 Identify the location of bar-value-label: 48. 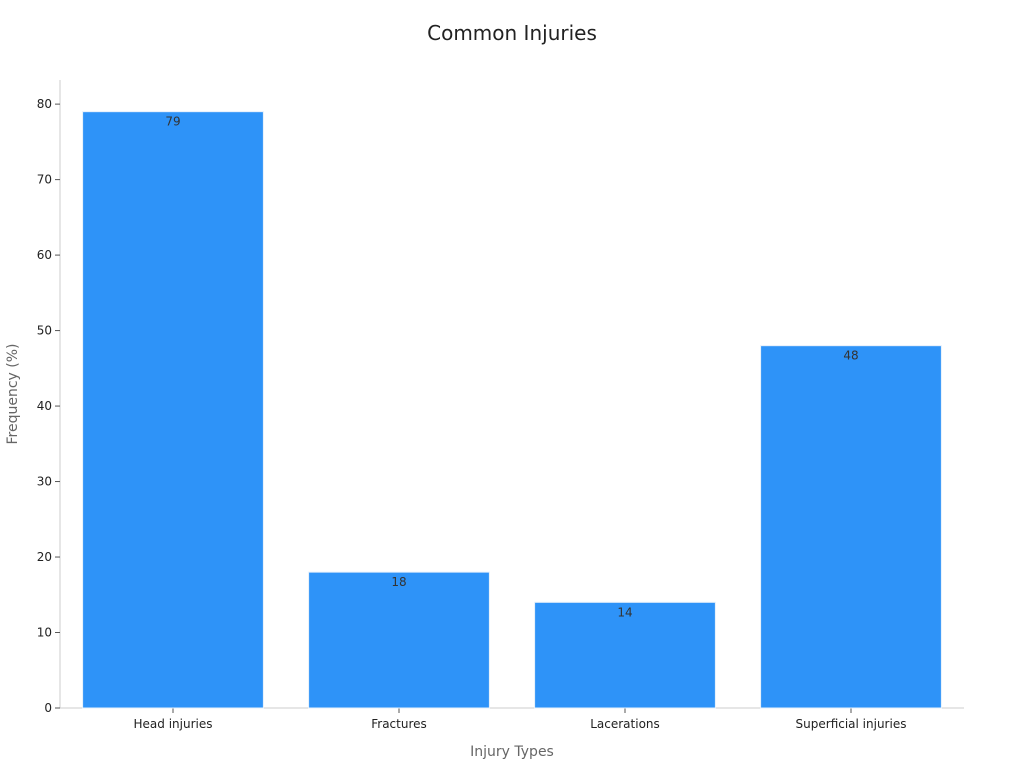
(850, 356).